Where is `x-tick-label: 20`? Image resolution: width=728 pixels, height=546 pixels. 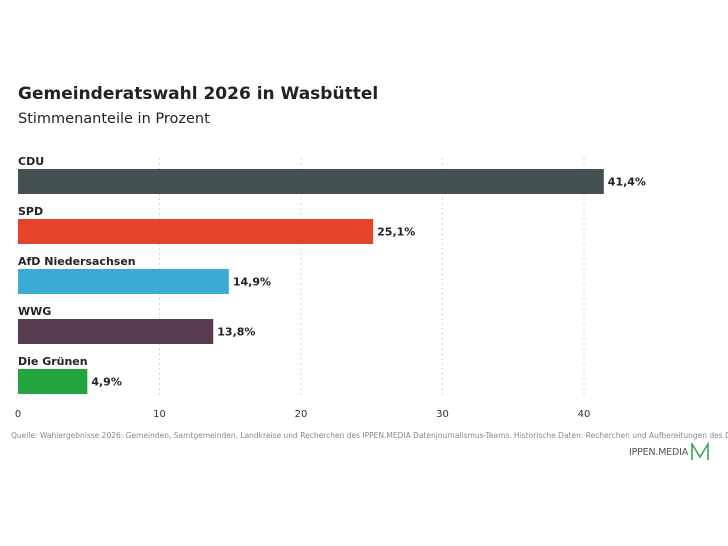 x-tick-label: 20 is located at coordinates (301, 414).